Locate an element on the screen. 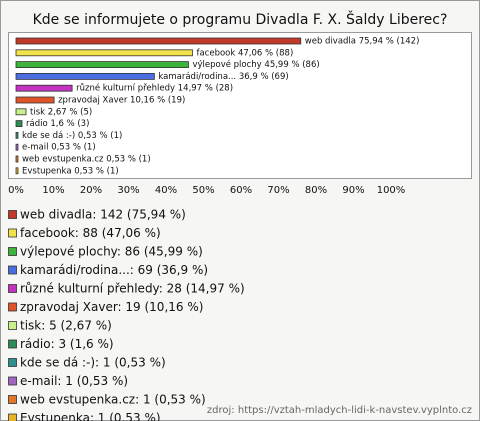 Image resolution: width=480 pixels, height=421 pixels. data-label: e-mail 0,53 % (1) is located at coordinates (59, 148).